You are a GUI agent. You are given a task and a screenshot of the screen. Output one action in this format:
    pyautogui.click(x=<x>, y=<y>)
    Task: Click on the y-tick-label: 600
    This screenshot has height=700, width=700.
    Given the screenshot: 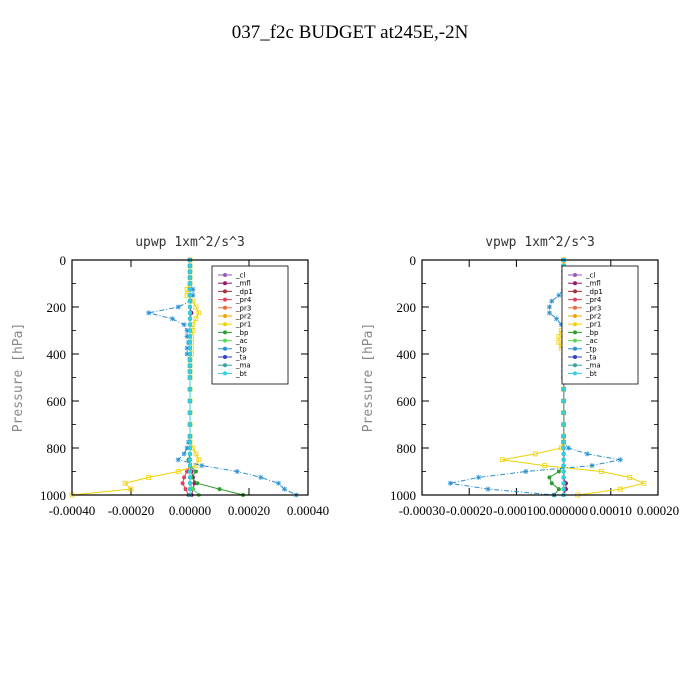 What is the action you would take?
    pyautogui.click(x=407, y=401)
    